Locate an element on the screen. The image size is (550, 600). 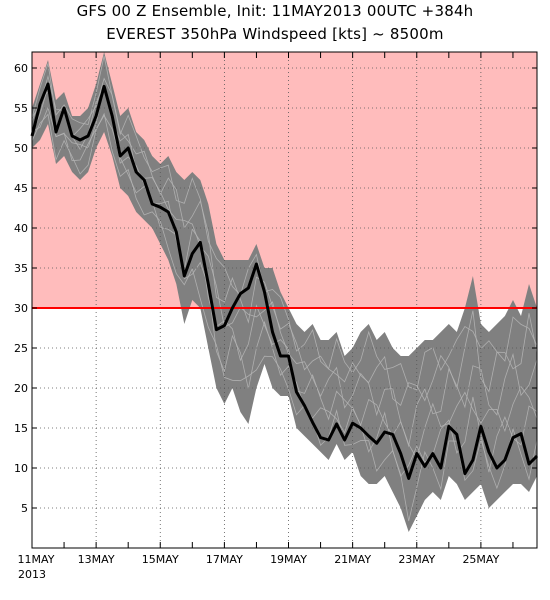
y-tick-label: 60 is located at coordinates (21, 68).